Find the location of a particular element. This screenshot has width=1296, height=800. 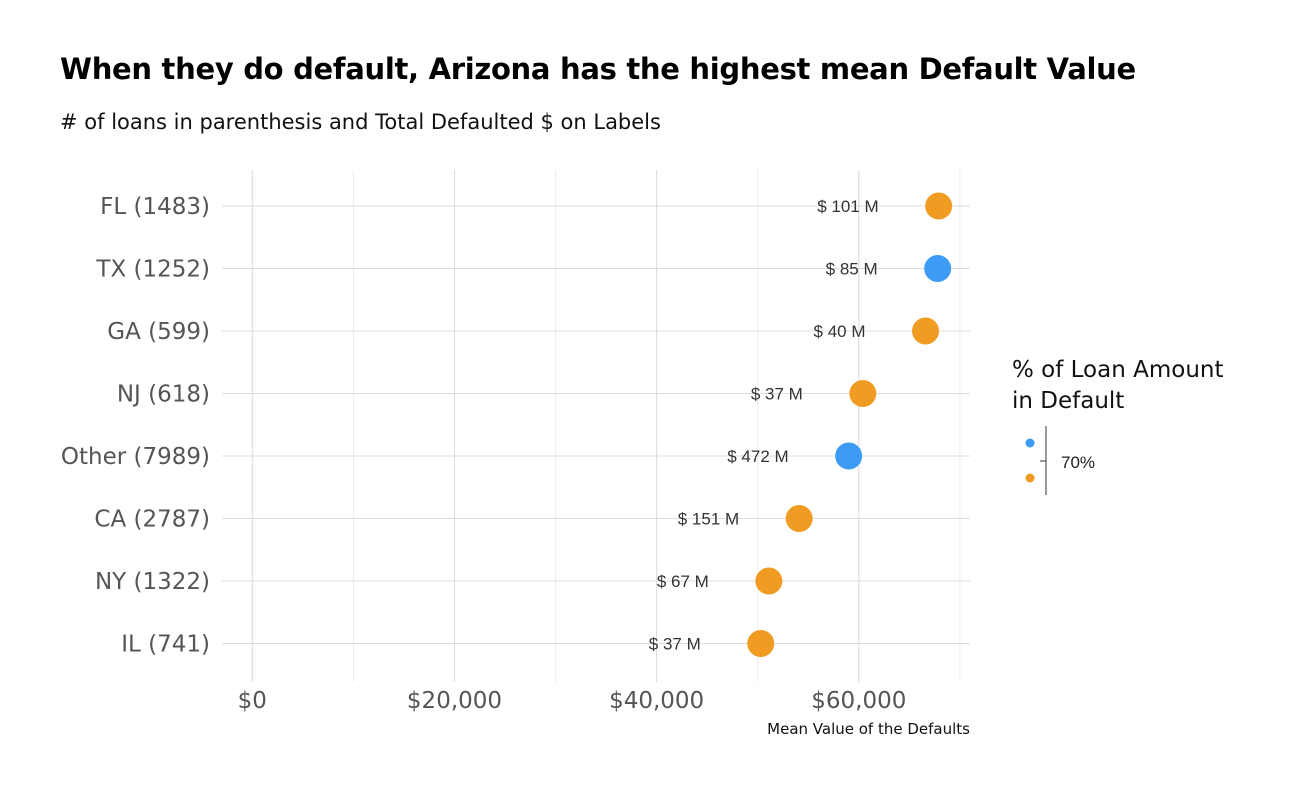

data-label: $ 67 M is located at coordinates (683, 581).